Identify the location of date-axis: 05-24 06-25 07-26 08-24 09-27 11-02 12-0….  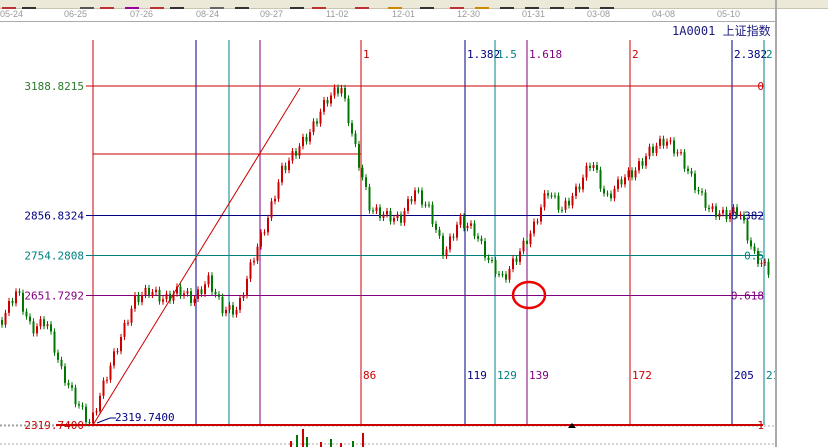
(388, 15).